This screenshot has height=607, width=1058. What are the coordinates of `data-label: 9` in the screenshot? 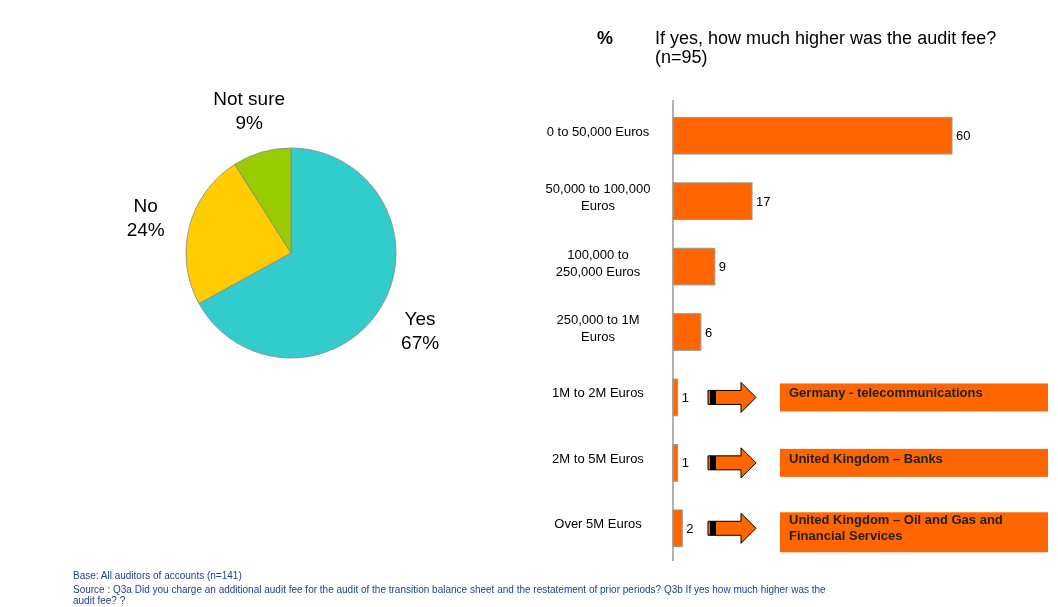 It's located at (722, 267).